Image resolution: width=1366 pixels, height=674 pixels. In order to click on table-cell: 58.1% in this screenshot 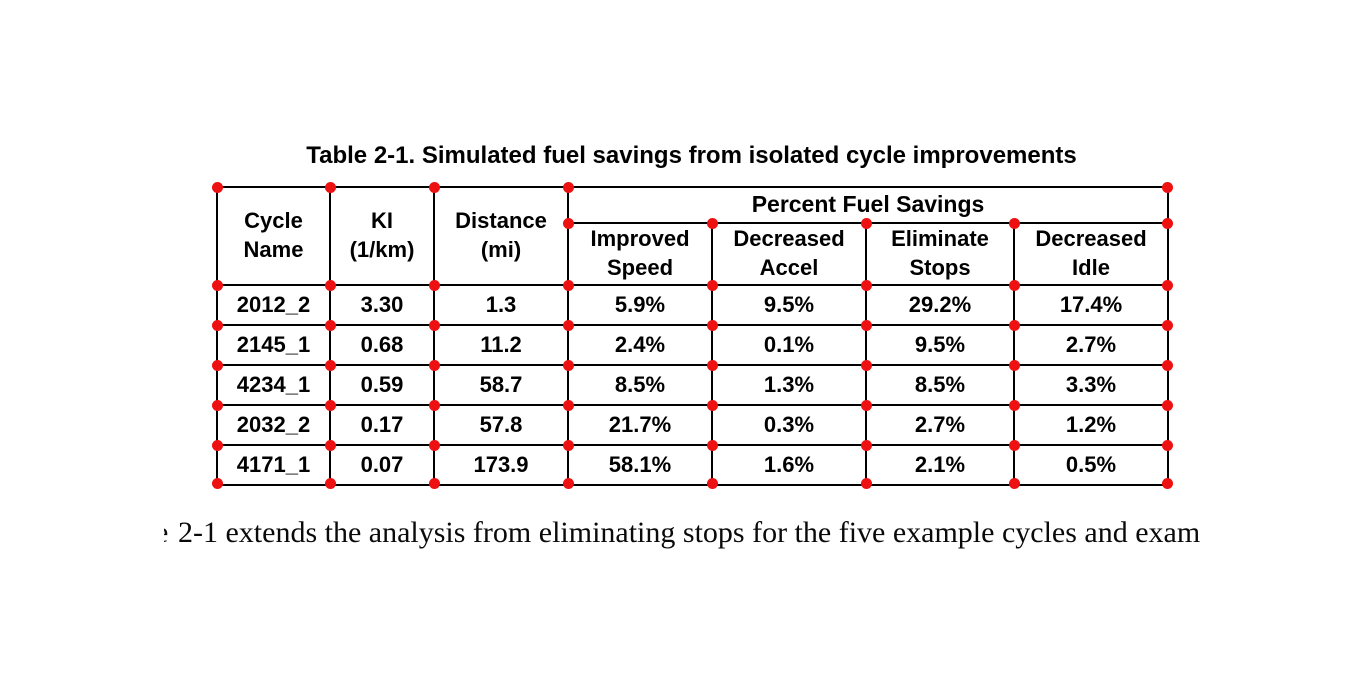, I will do `click(640, 465)`.